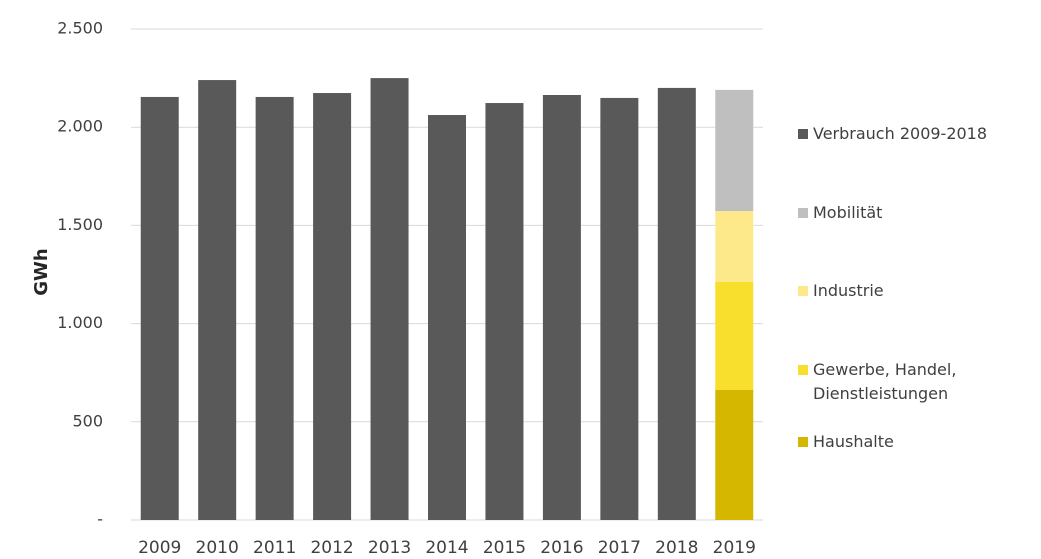 The width and height of the screenshot is (1041, 559). What do you see at coordinates (41, 271) in the screenshot?
I see `y-axis-label: GWh` at bounding box center [41, 271].